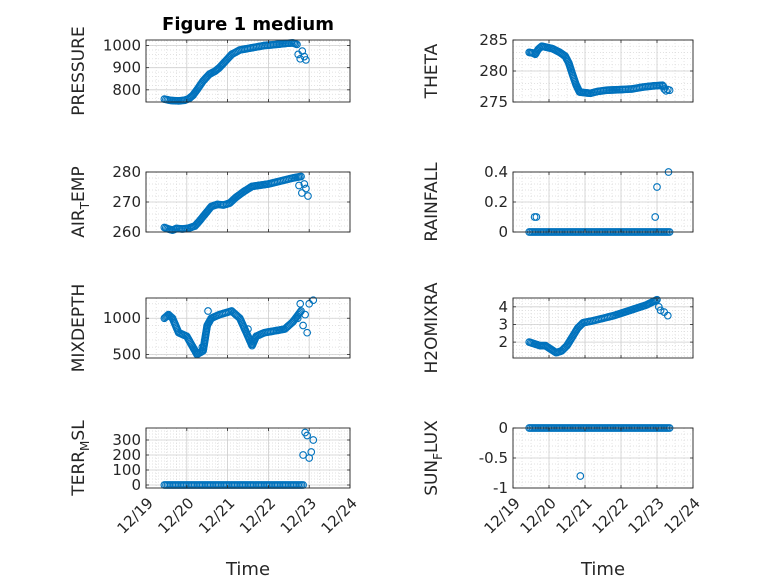 This screenshot has width=778, height=583. Describe the element at coordinates (496, 202) in the screenshot. I see `y-tick-label: 0.2` at that location.